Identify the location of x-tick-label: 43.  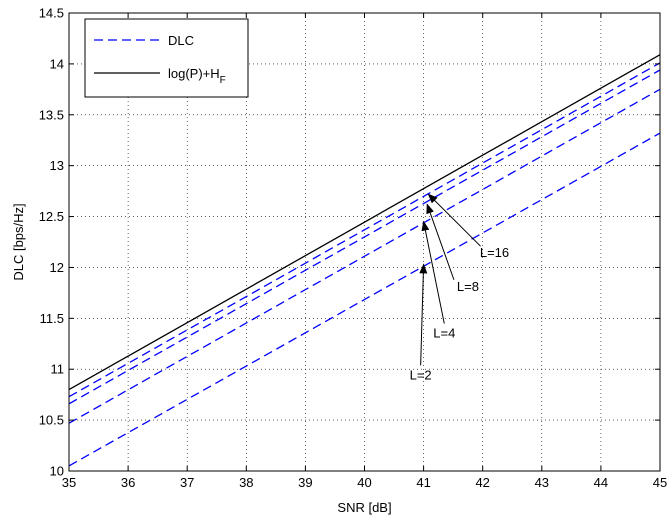
(542, 482).